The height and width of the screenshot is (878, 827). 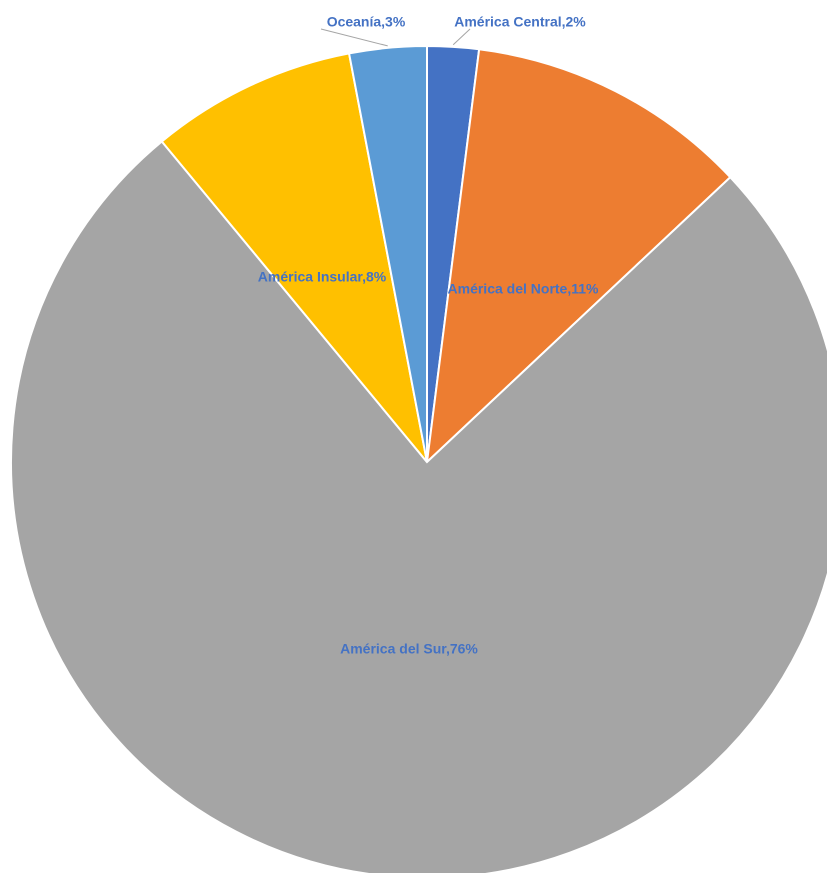 I want to click on data-label: América del Norte,11%, so click(x=524, y=289).